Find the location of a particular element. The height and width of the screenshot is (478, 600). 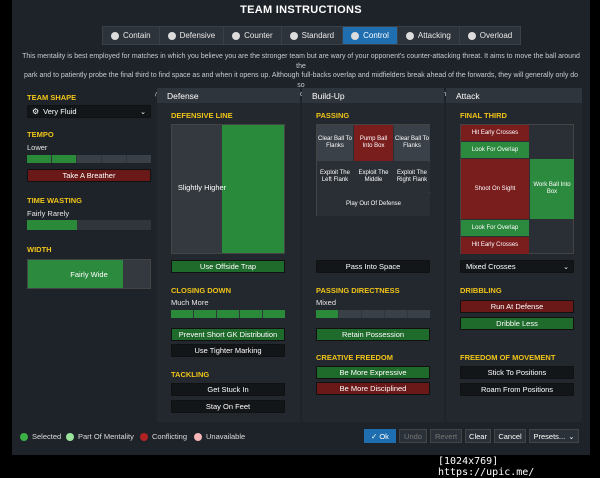

ok-button: ✓ Ok is located at coordinates (380, 436).